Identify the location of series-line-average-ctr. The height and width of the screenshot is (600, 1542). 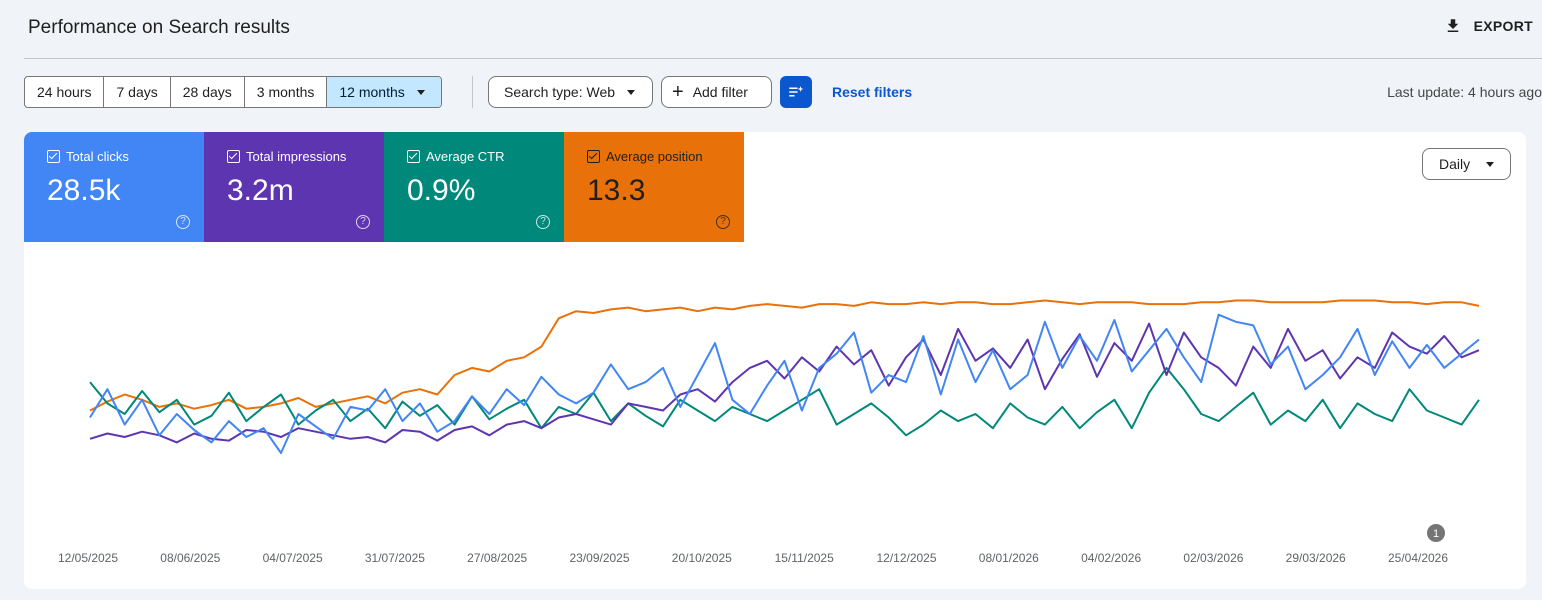
(784, 401).